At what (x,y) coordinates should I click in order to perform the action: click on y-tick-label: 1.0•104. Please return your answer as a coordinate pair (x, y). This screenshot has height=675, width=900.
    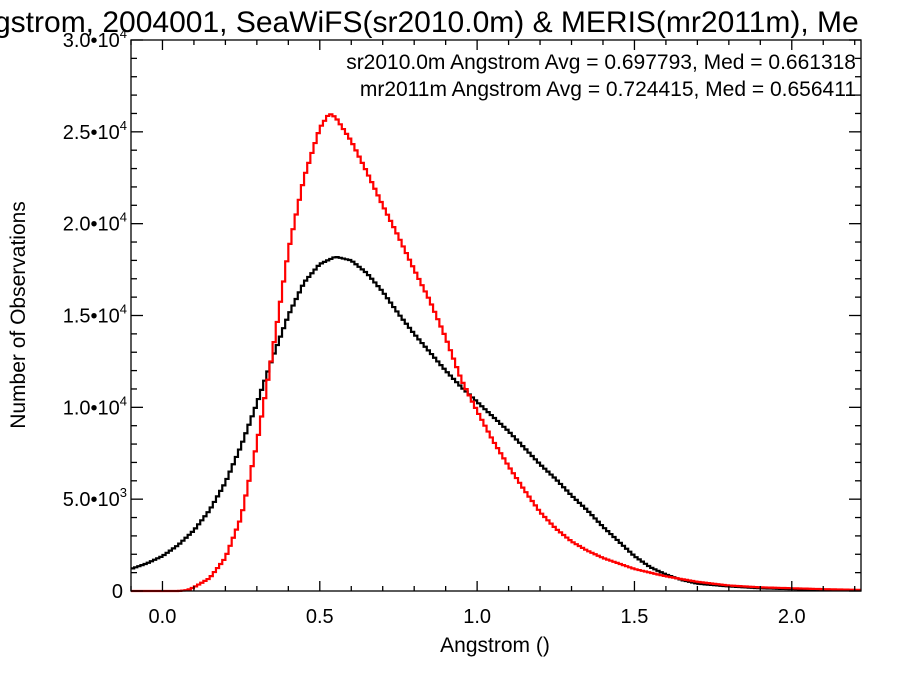
    Looking at the image, I should click on (95, 406).